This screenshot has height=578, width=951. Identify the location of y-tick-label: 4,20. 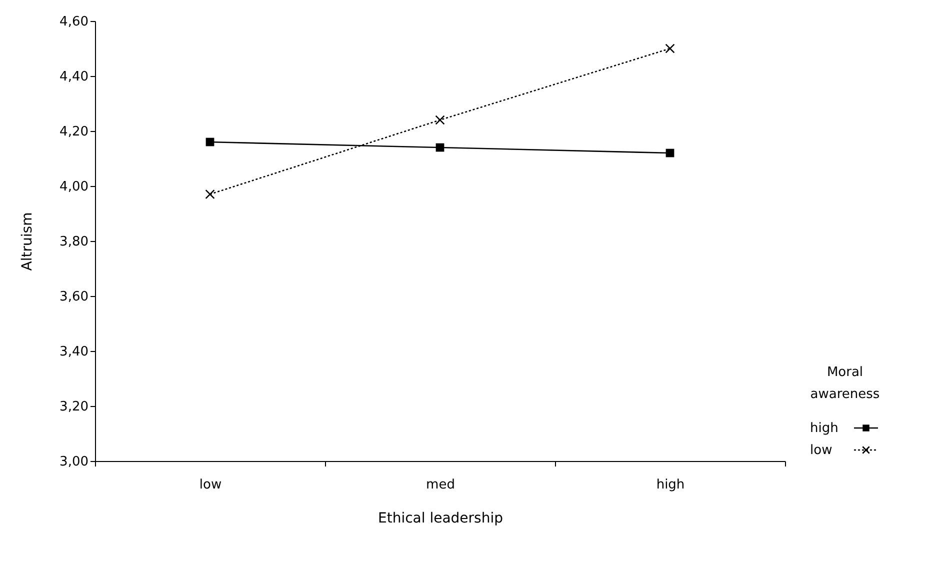
(74, 132).